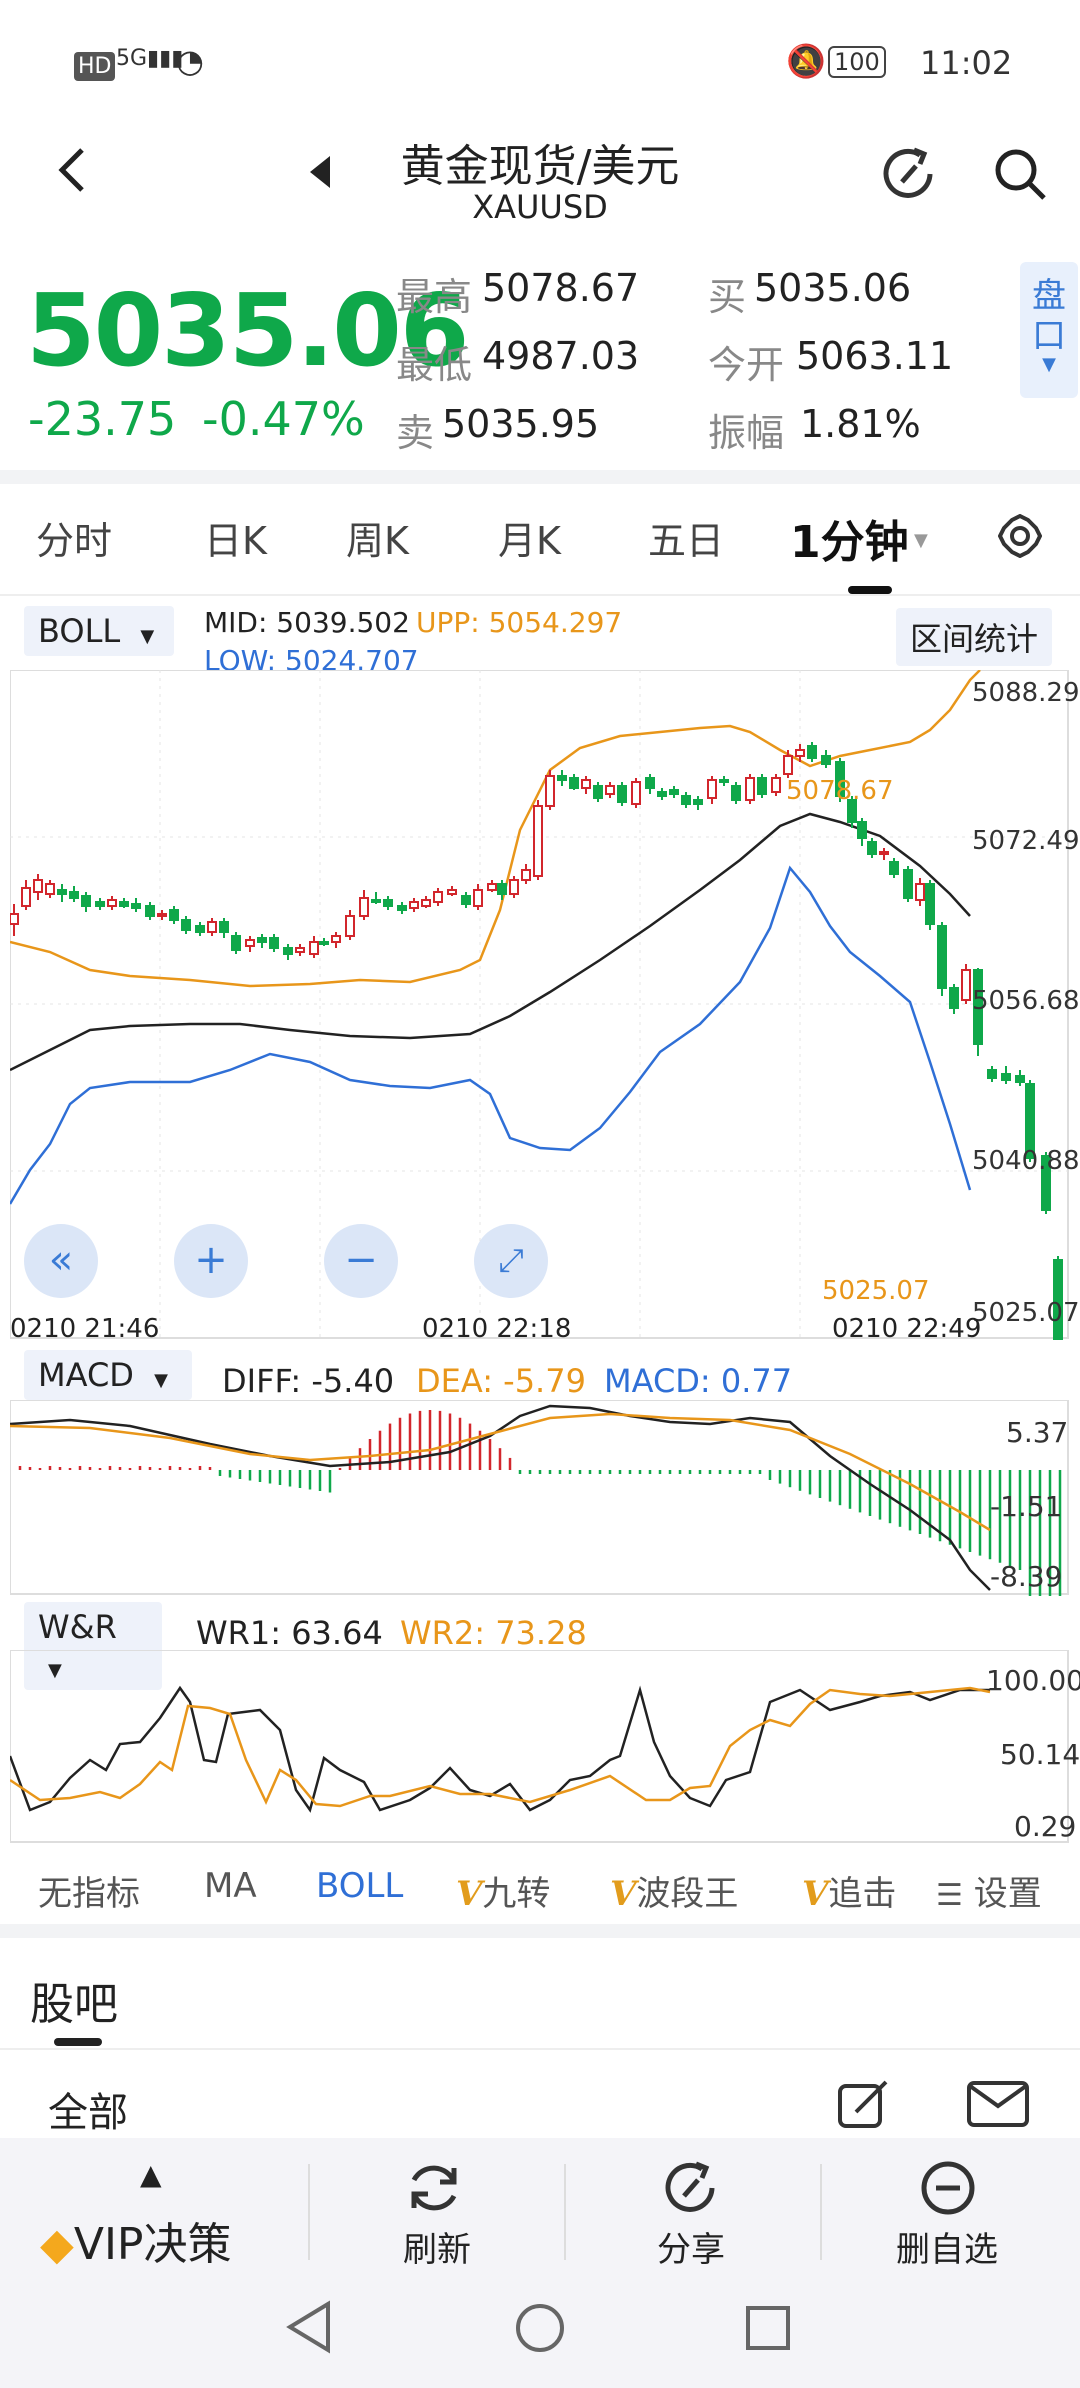 The width and height of the screenshot is (1080, 2388). Describe the element at coordinates (1020, 537) in the screenshot. I see `gear-icon` at that location.